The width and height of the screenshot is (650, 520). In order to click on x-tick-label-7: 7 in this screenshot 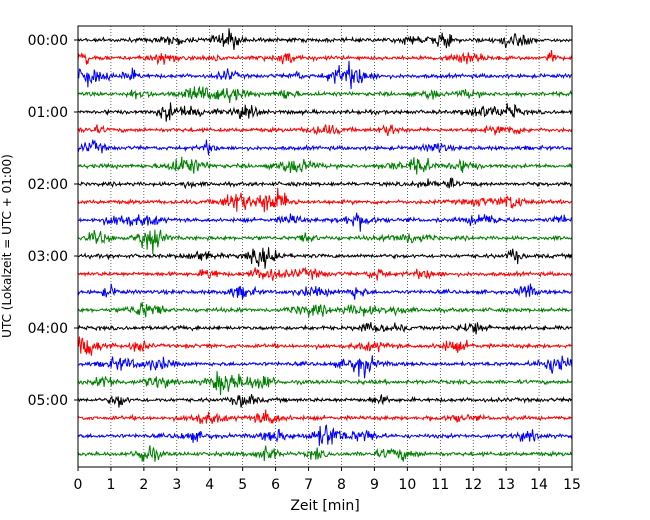, I will do `click(308, 485)`.